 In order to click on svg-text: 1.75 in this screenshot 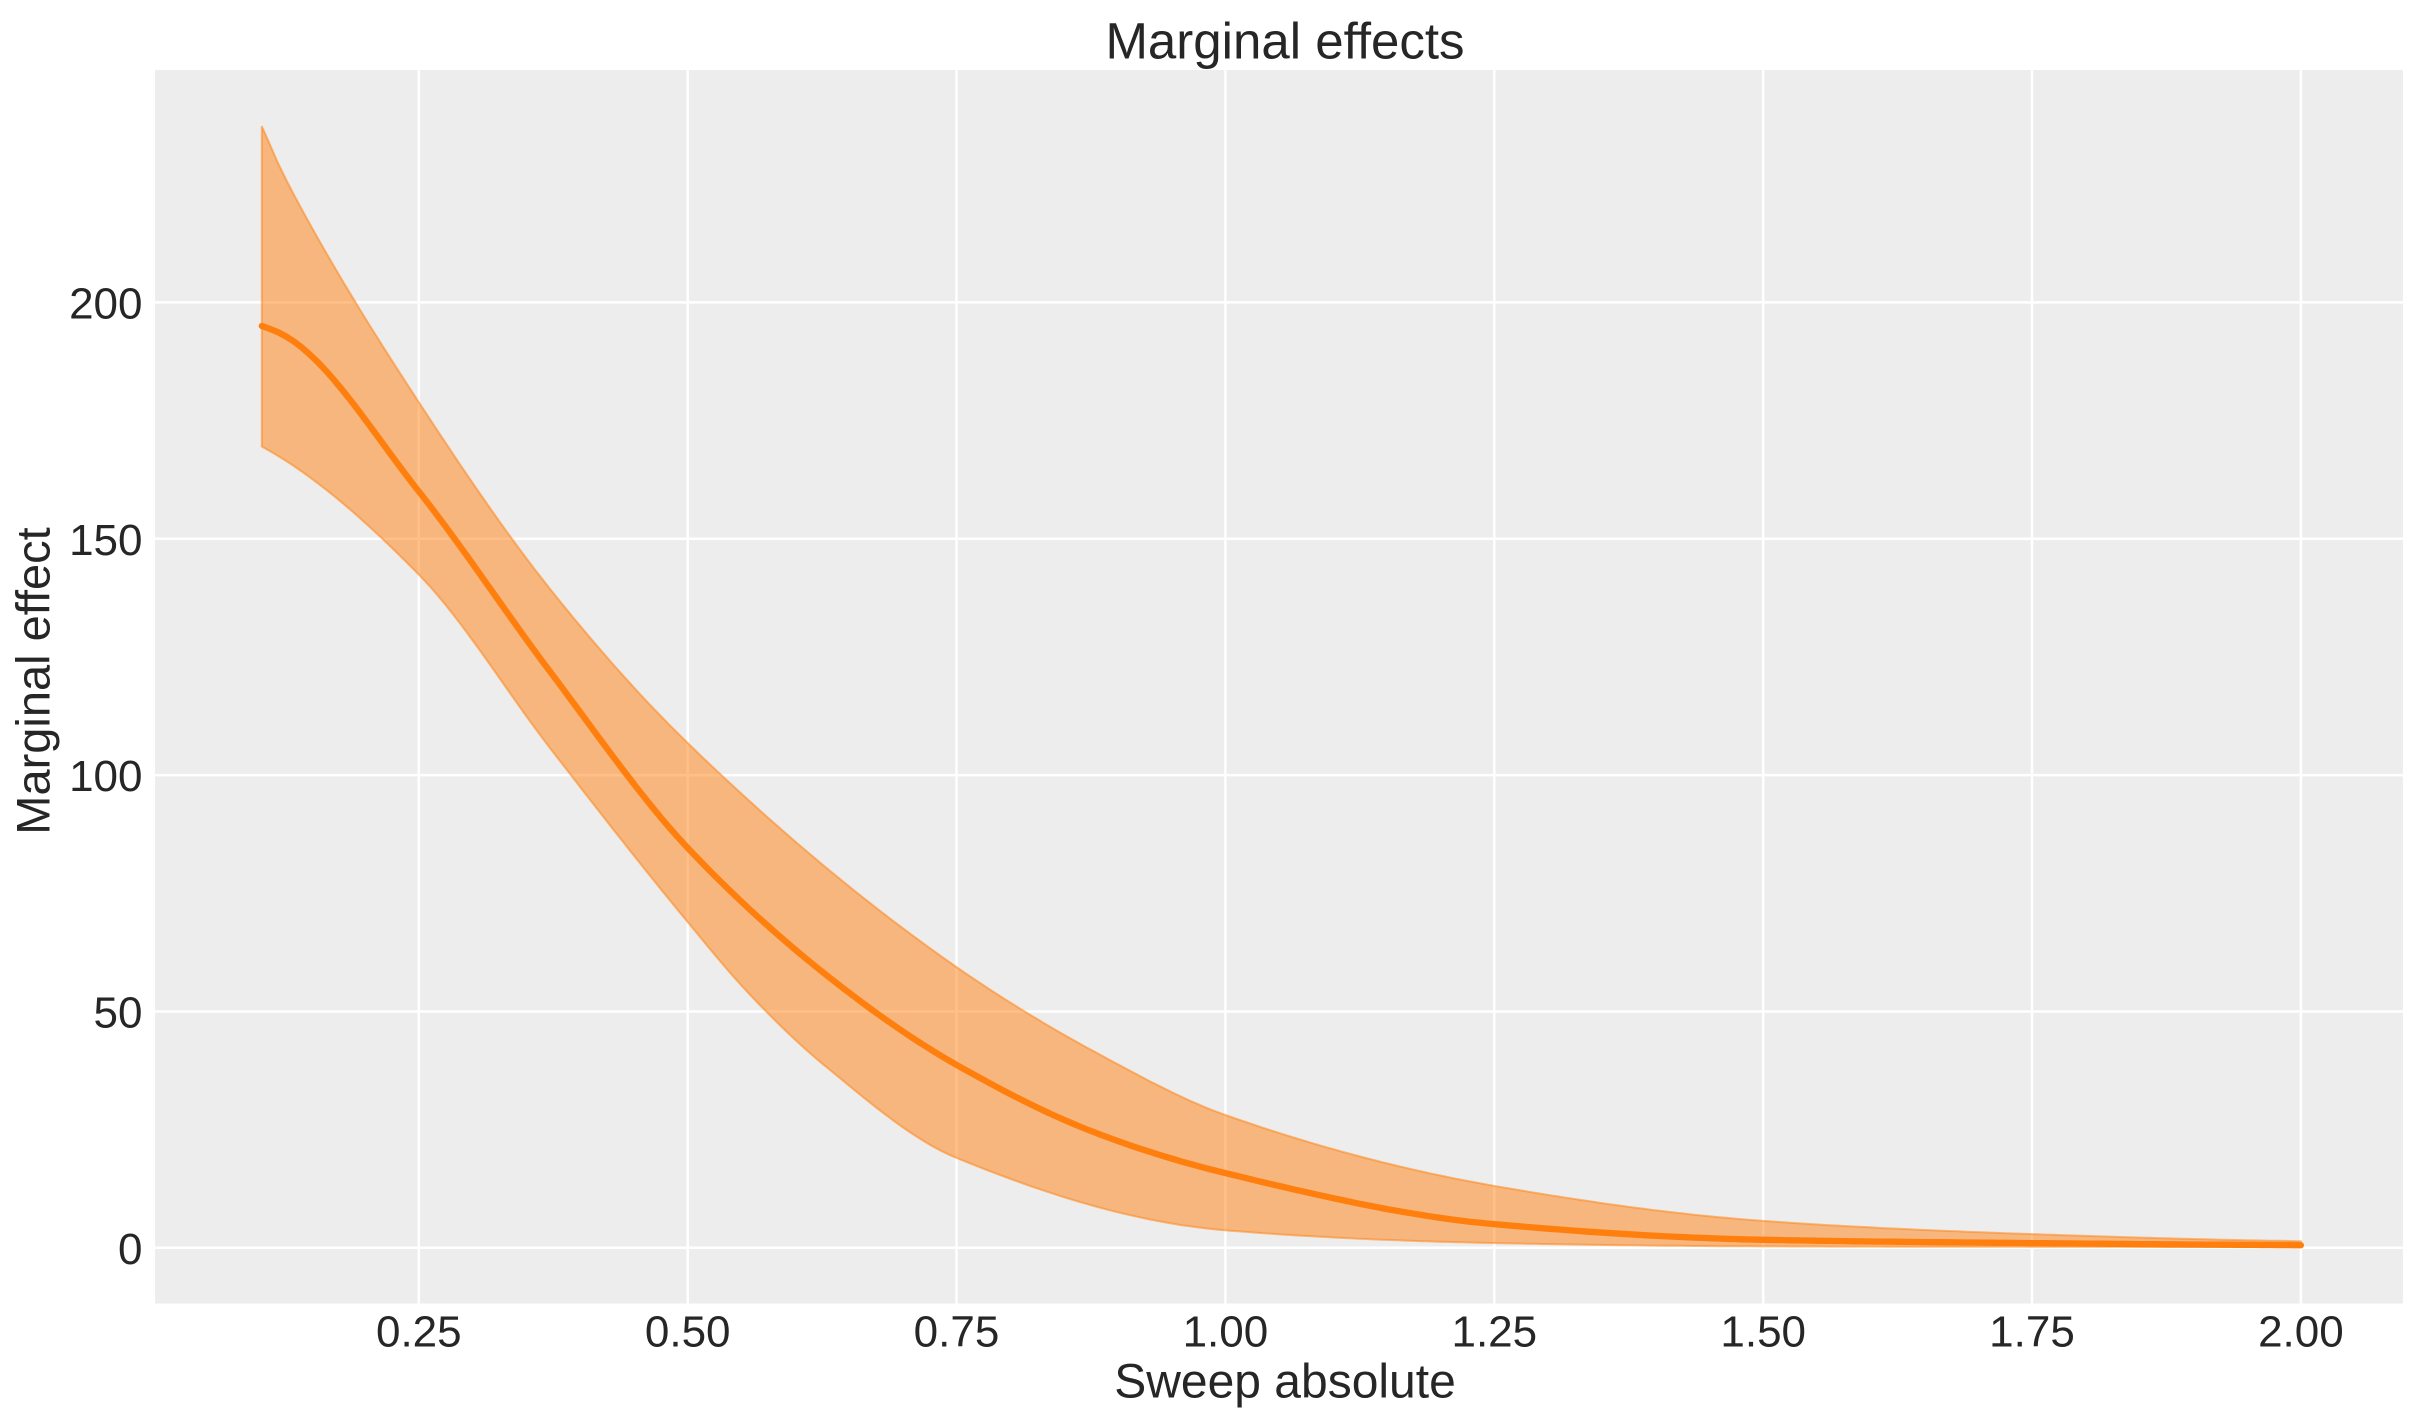, I will do `click(2032, 1331)`.